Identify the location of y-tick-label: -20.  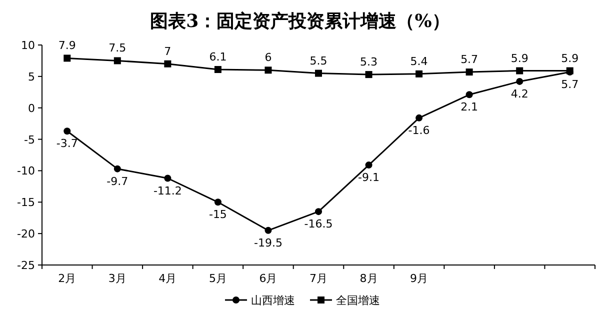
(26, 234).